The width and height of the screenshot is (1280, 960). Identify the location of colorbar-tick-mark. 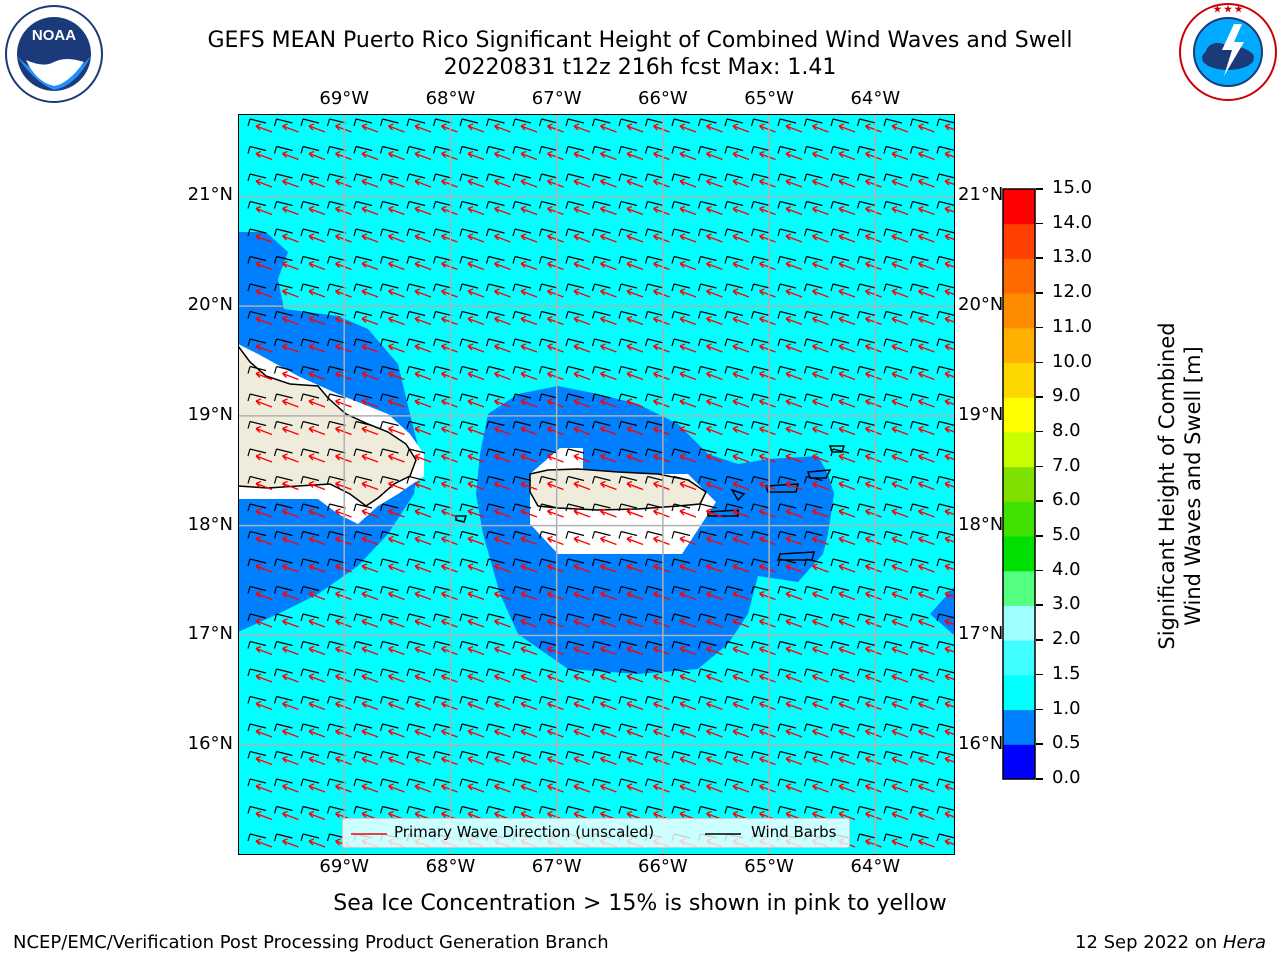
(1039, 258).